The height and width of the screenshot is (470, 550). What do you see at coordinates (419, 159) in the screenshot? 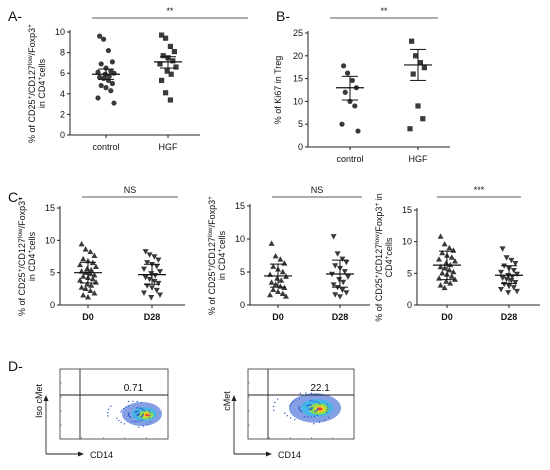
I see `x-tick-label: HGF` at bounding box center [419, 159].